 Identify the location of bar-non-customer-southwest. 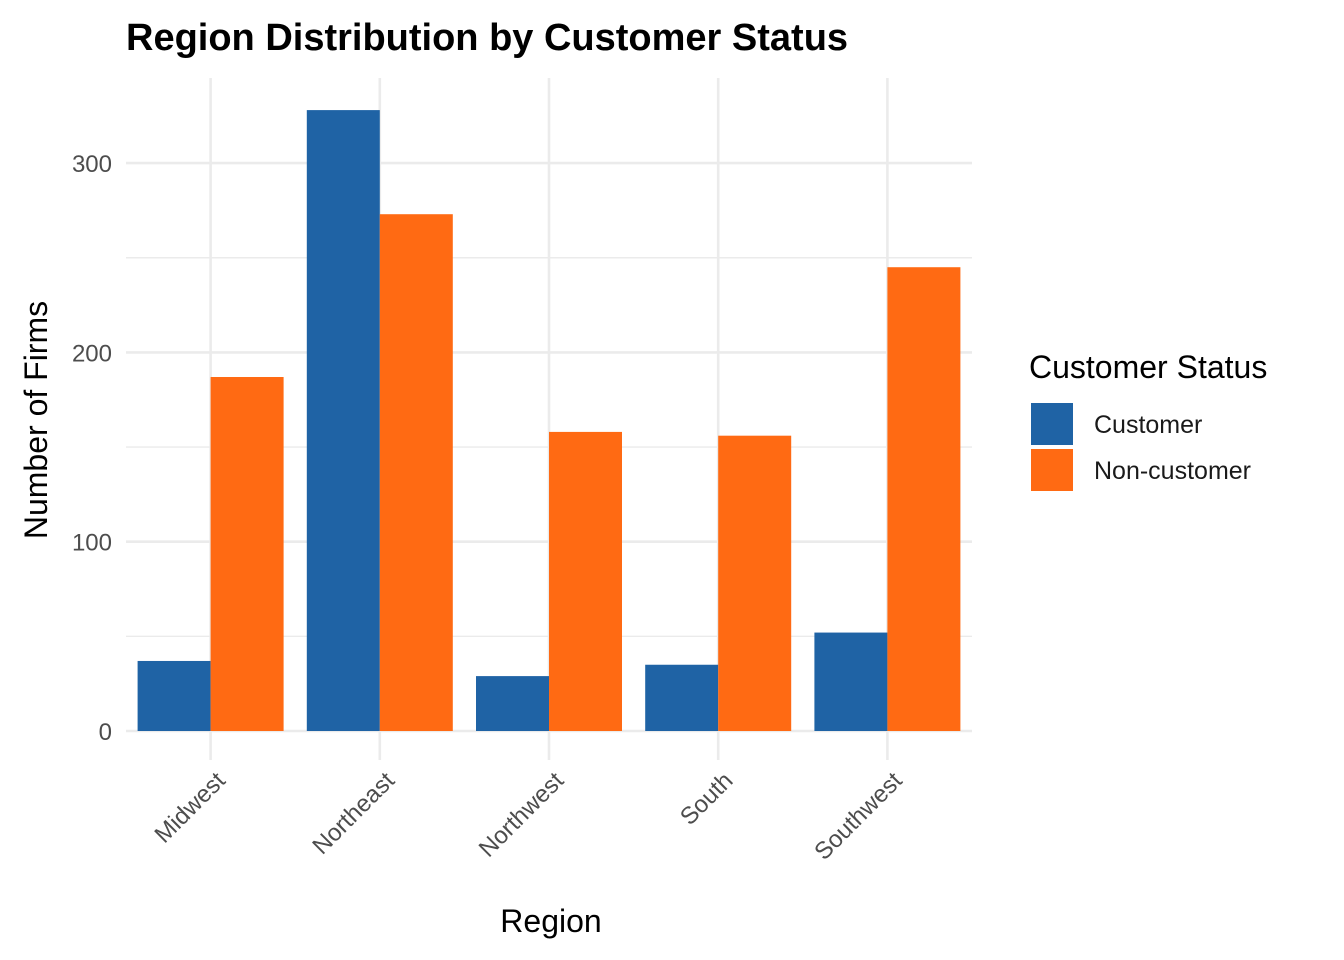
(924, 499).